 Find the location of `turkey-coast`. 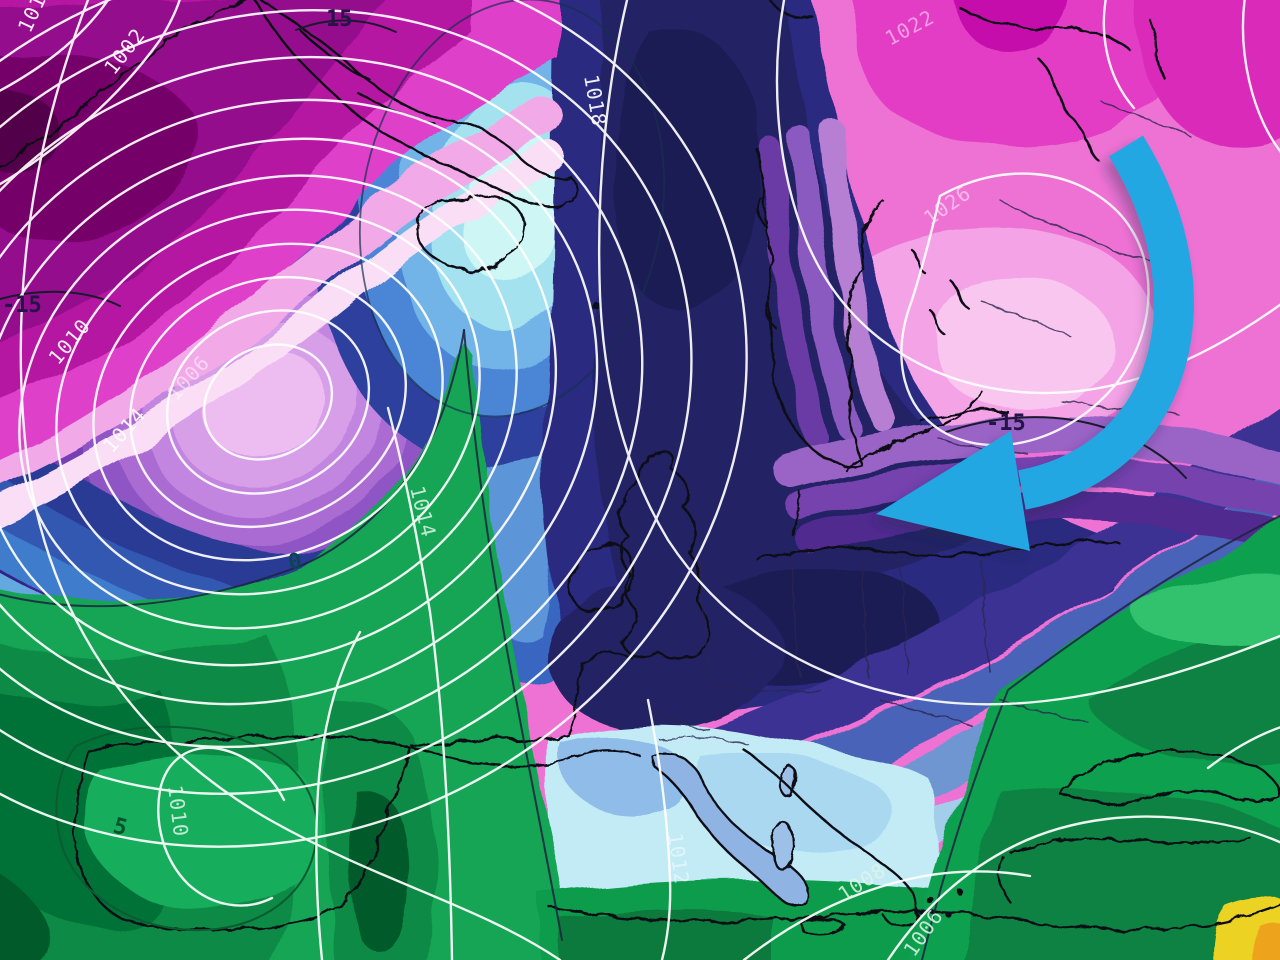

turkey-coast is located at coordinates (1130, 845).